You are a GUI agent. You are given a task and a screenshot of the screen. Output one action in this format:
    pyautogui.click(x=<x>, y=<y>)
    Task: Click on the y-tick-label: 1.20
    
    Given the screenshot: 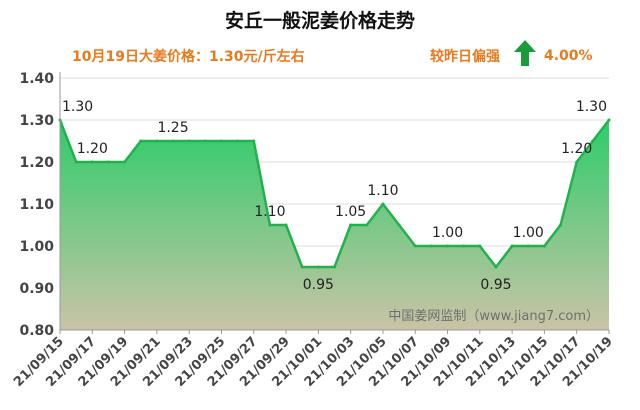 What is the action you would take?
    pyautogui.click(x=36, y=163)
    